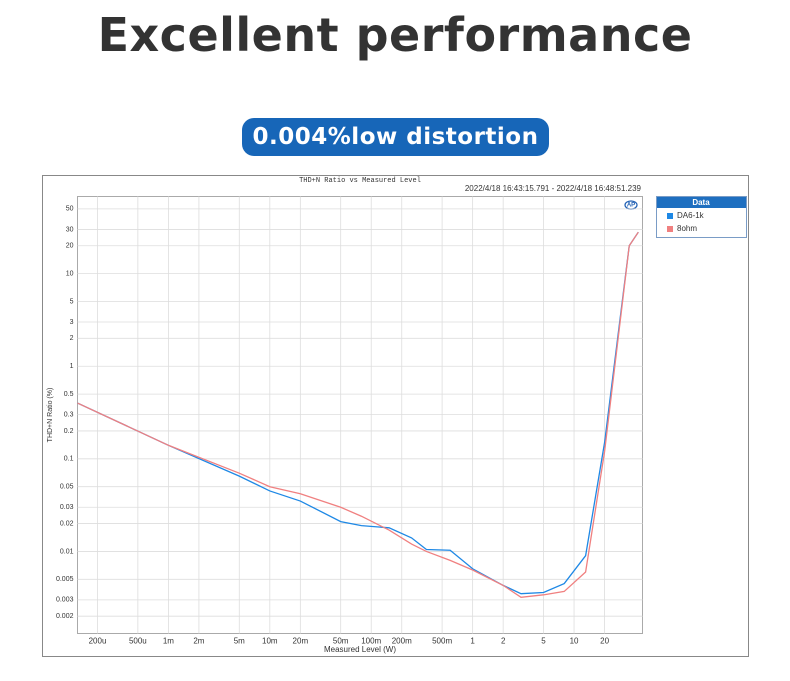 This screenshot has width=790, height=681. Describe the element at coordinates (574, 641) in the screenshot. I see `x-tick-label: 10` at that location.